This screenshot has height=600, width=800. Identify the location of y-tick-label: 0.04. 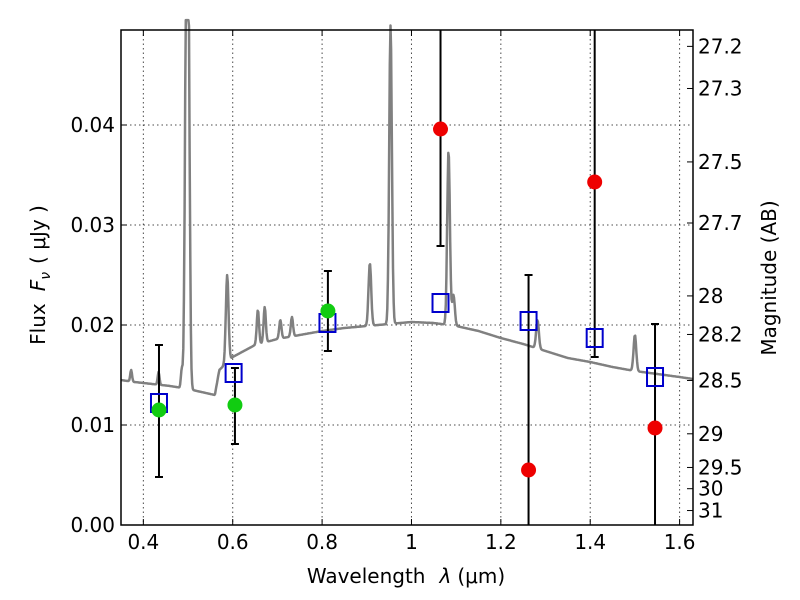
(92, 125).